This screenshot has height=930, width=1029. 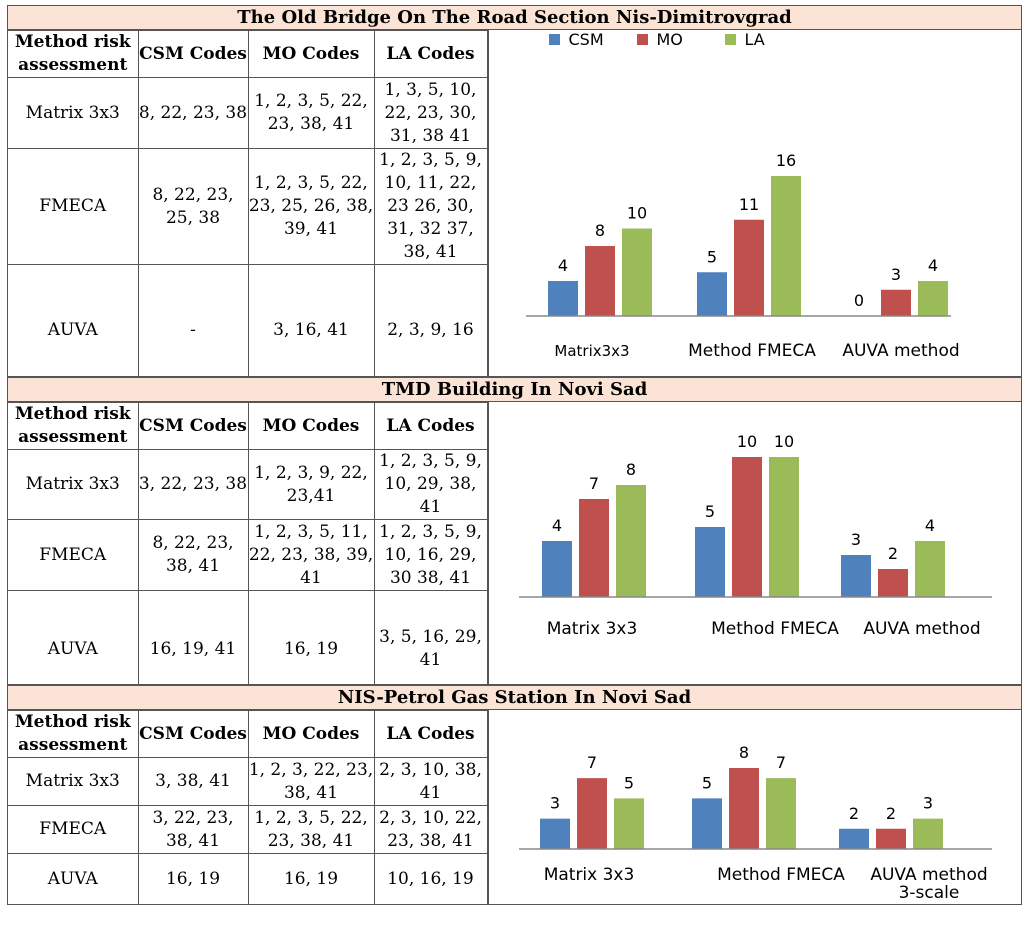 I want to click on data-label: 8, so click(x=599, y=230).